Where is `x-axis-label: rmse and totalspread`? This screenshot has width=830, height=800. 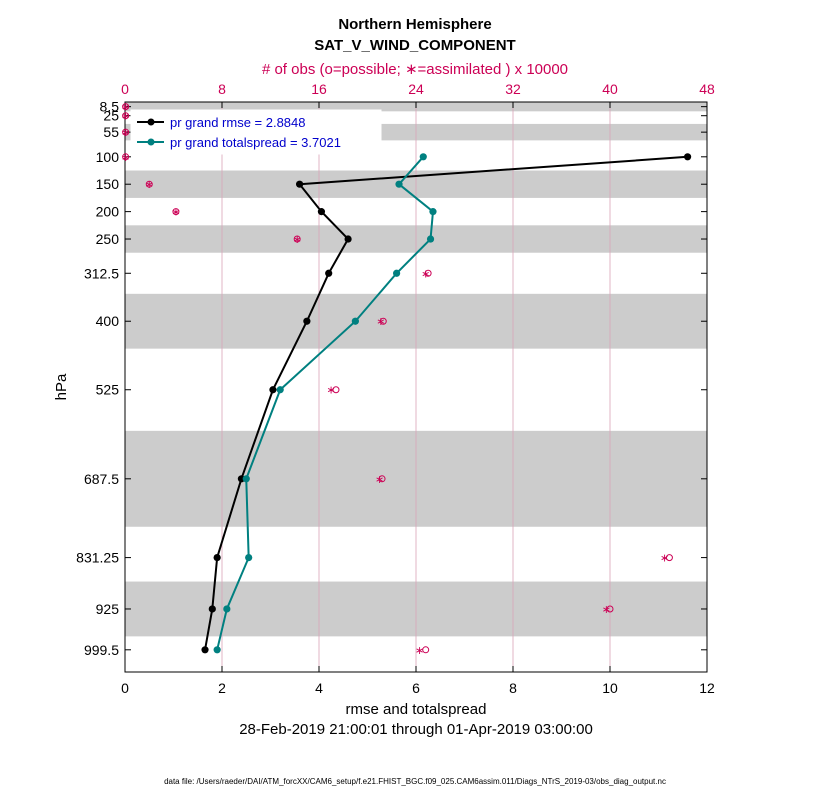
x-axis-label: rmse and totalspread is located at coordinates (416, 709).